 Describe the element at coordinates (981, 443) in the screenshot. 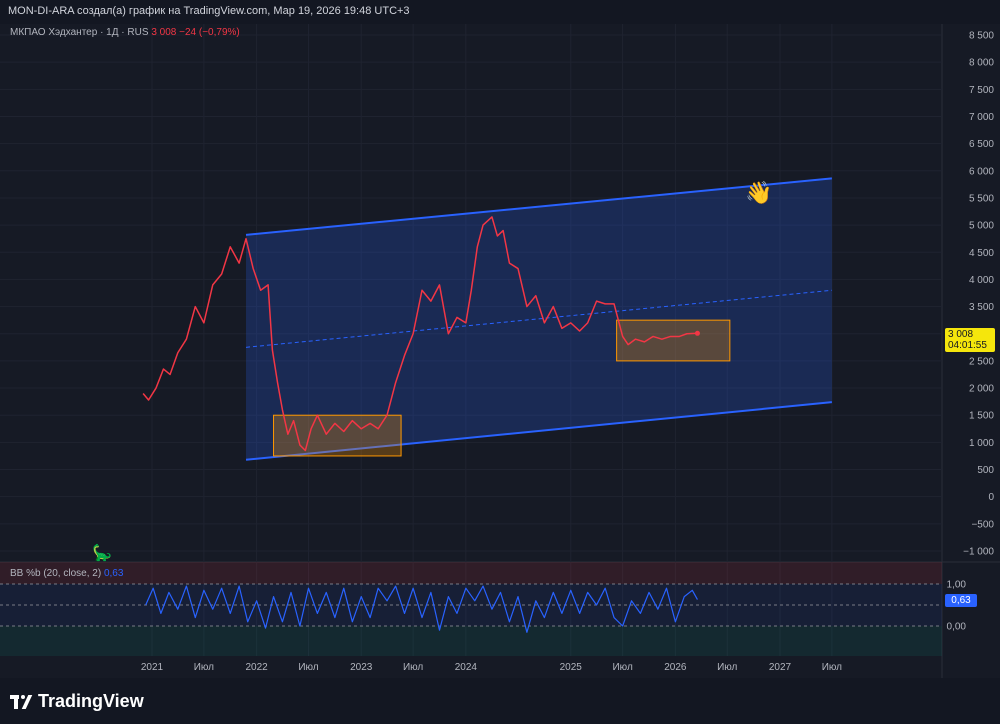

I see `y-tick-label: 1 000` at that location.